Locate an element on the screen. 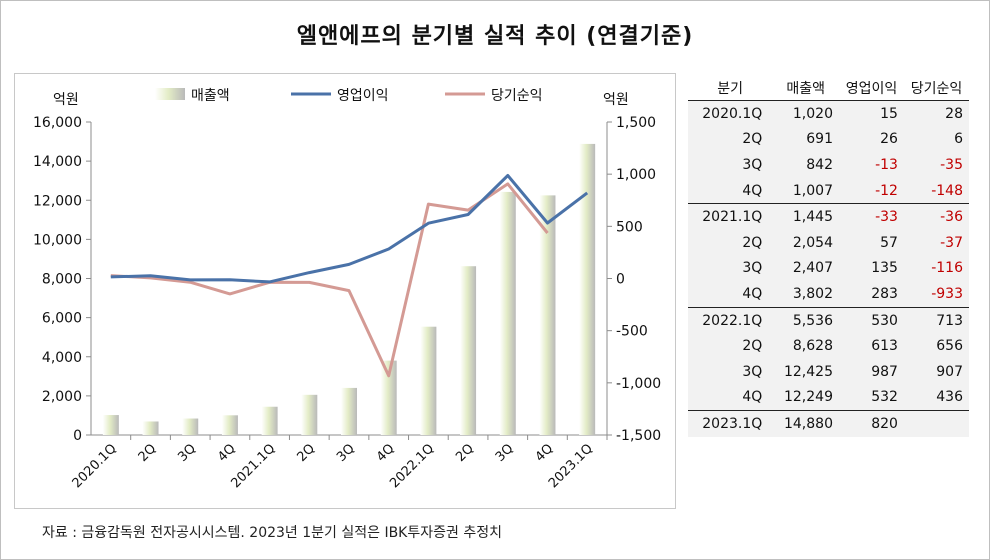 Image resolution: width=990 pixels, height=560 pixels. table-header-row: 분기 매출액 영업이익 당기순익 is located at coordinates (828, 88).